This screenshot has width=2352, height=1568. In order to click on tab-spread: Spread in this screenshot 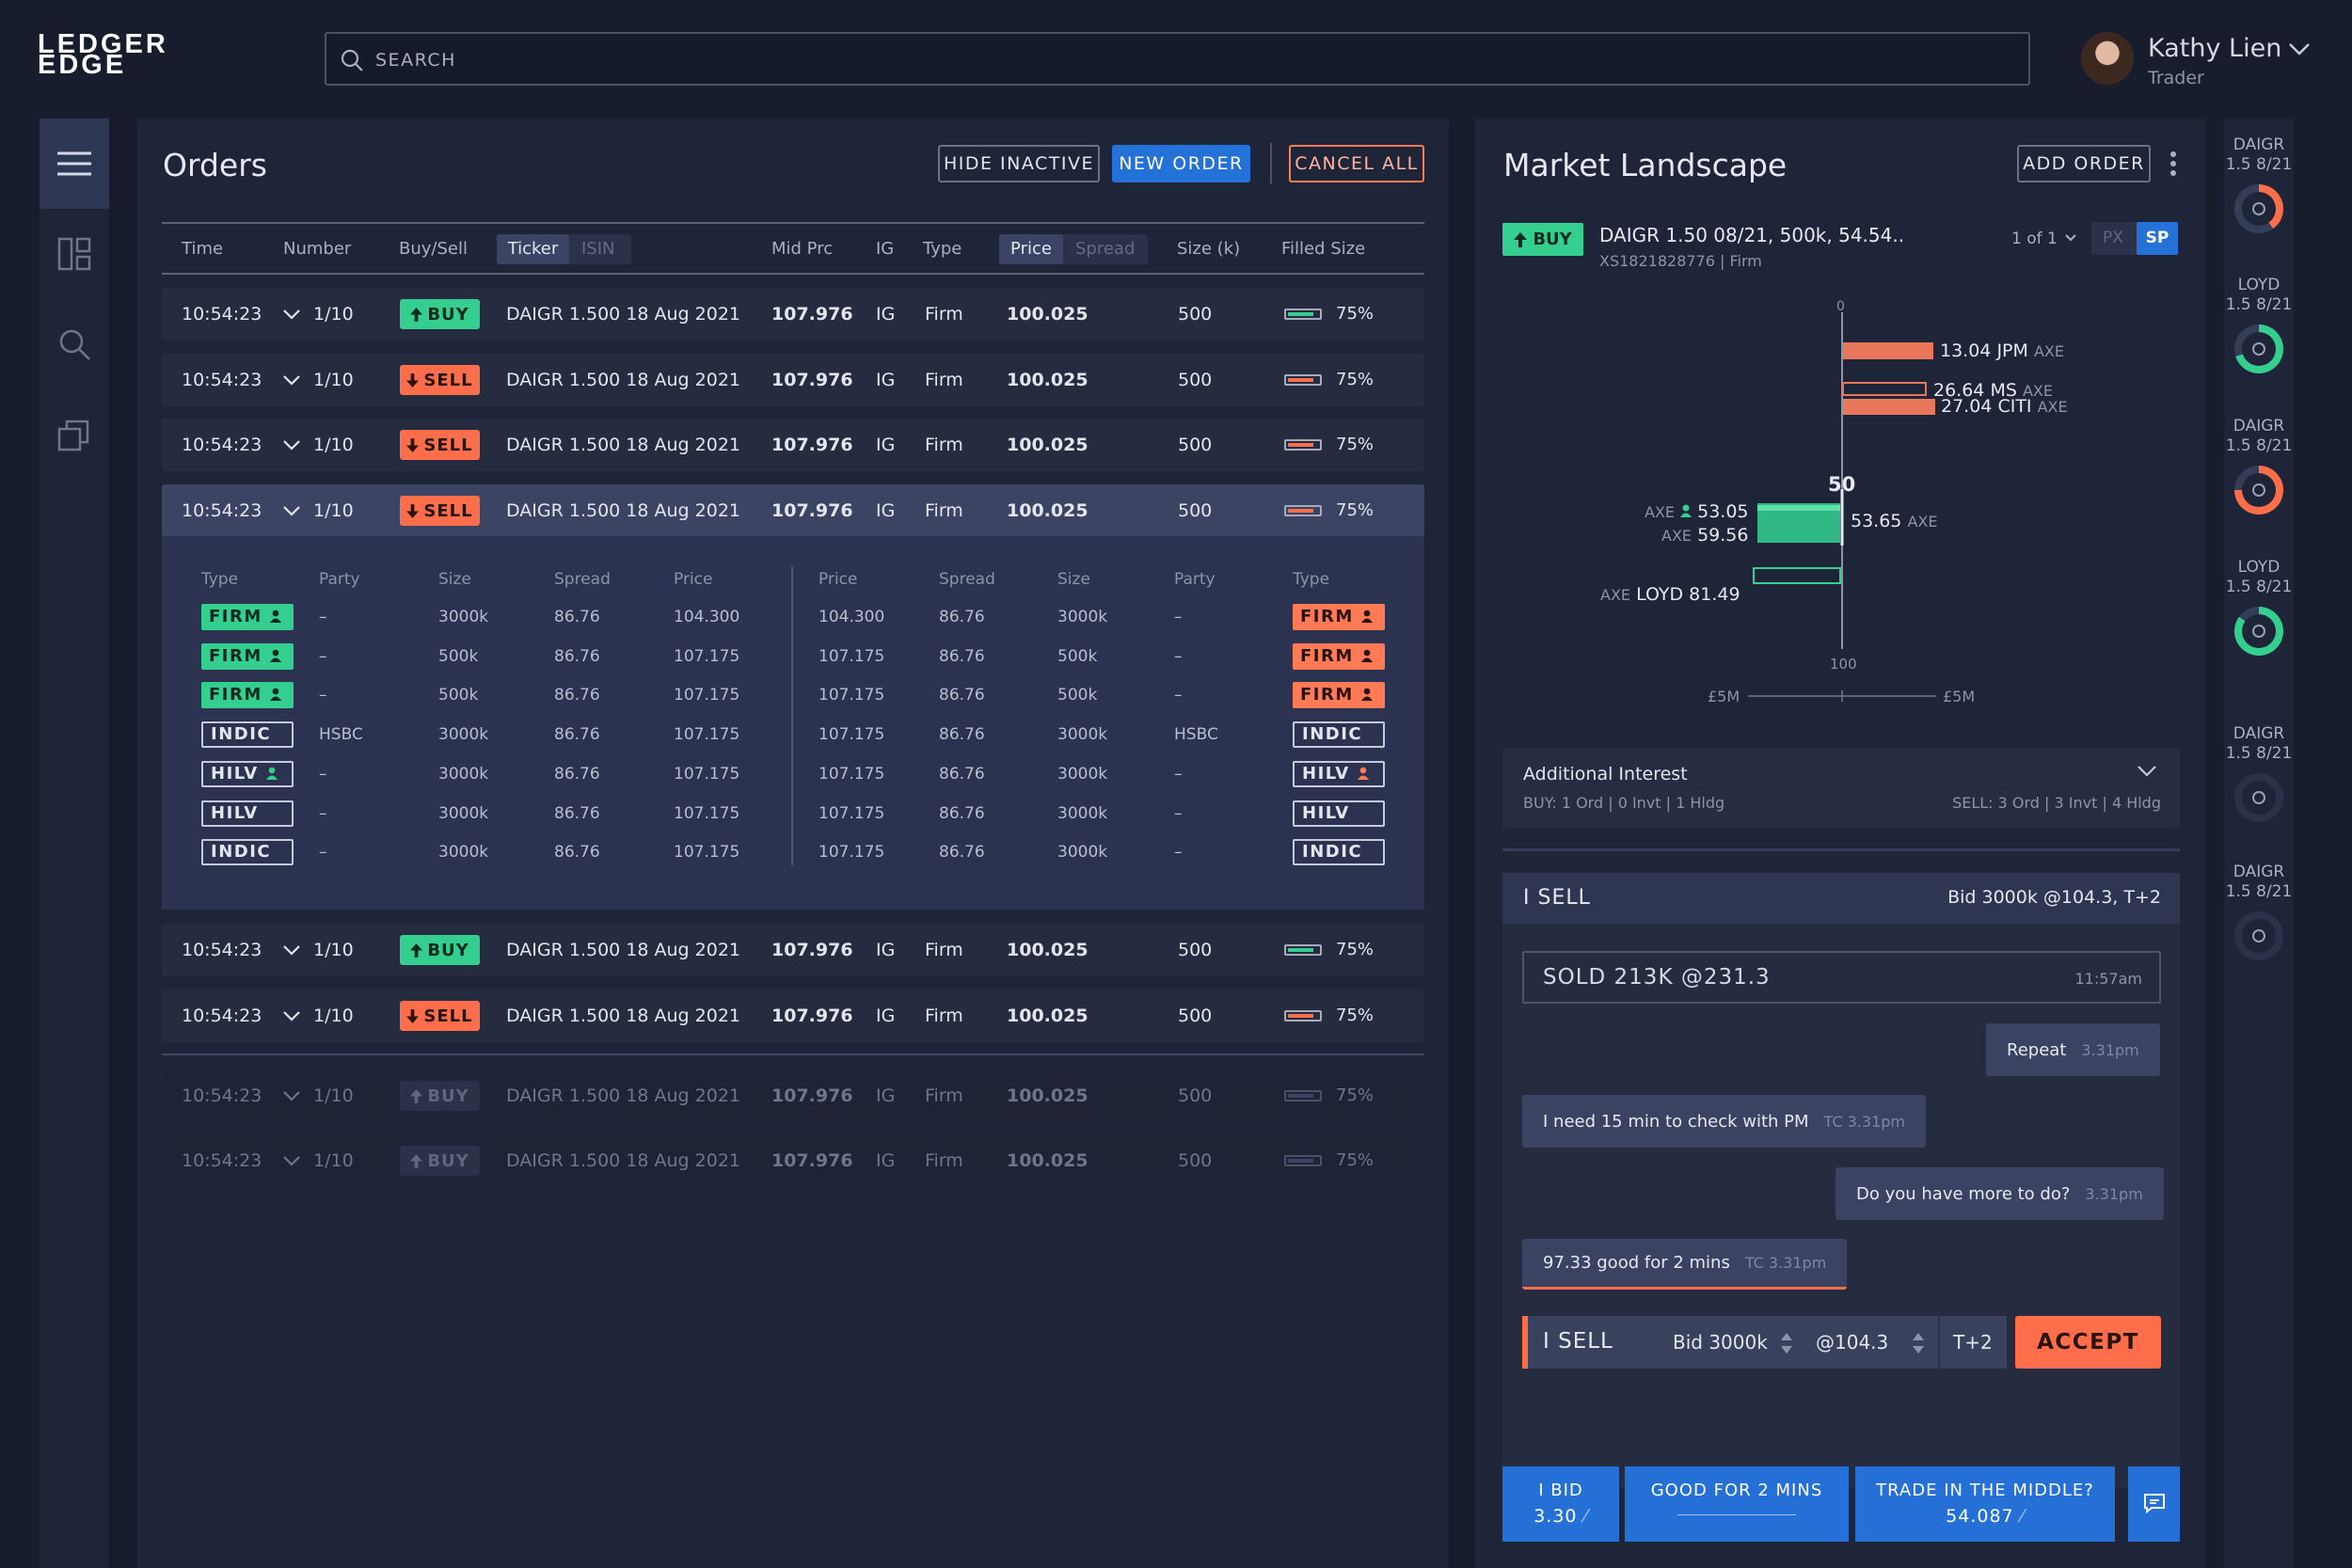, I will do `click(1105, 249)`.